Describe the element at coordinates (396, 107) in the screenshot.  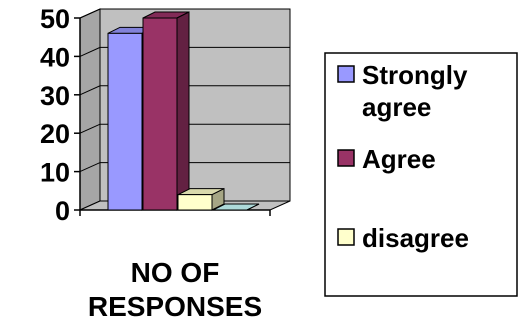
I see `legend-label: agree` at that location.